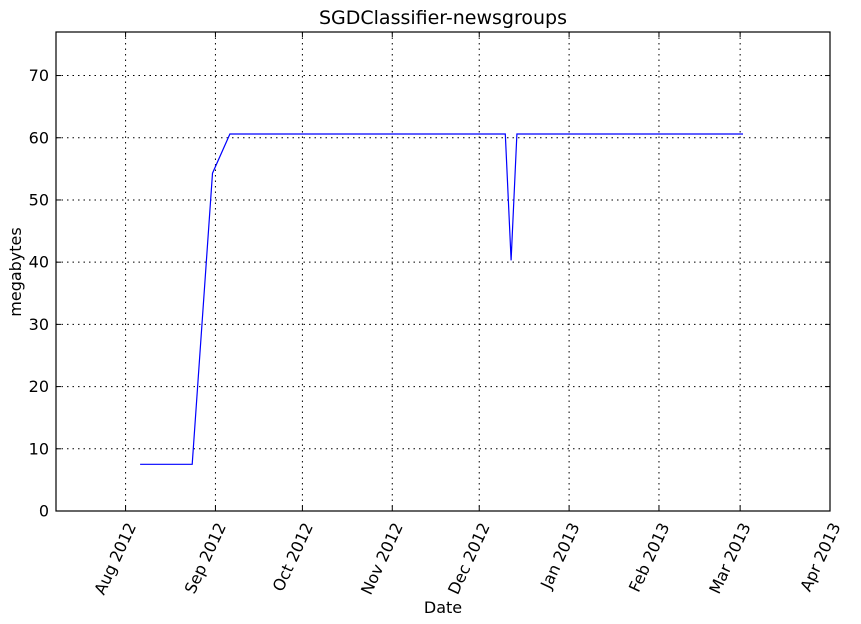  Describe the element at coordinates (15, 271) in the screenshot. I see `y-axis-label: megabytes` at that location.